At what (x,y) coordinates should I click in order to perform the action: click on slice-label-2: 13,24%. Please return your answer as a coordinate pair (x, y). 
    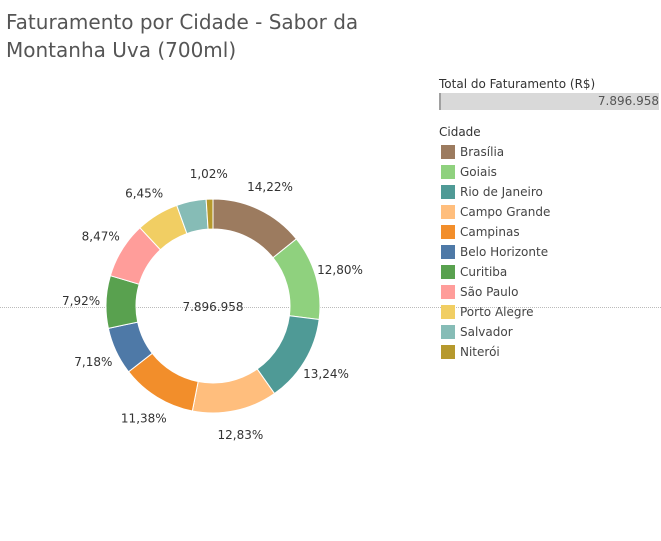
    Looking at the image, I should click on (326, 374).